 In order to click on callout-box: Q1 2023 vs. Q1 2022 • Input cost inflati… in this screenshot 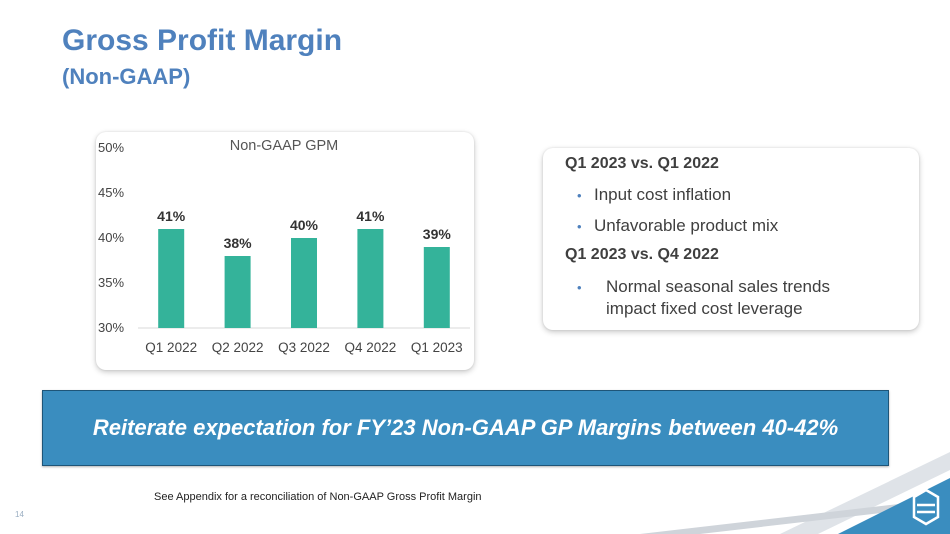, I will do `click(731, 239)`.